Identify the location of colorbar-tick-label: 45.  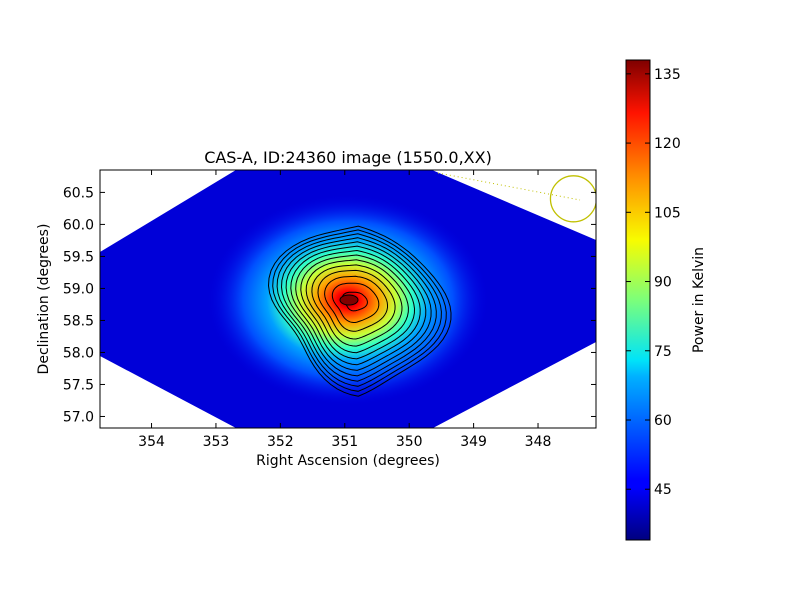
(663, 490).